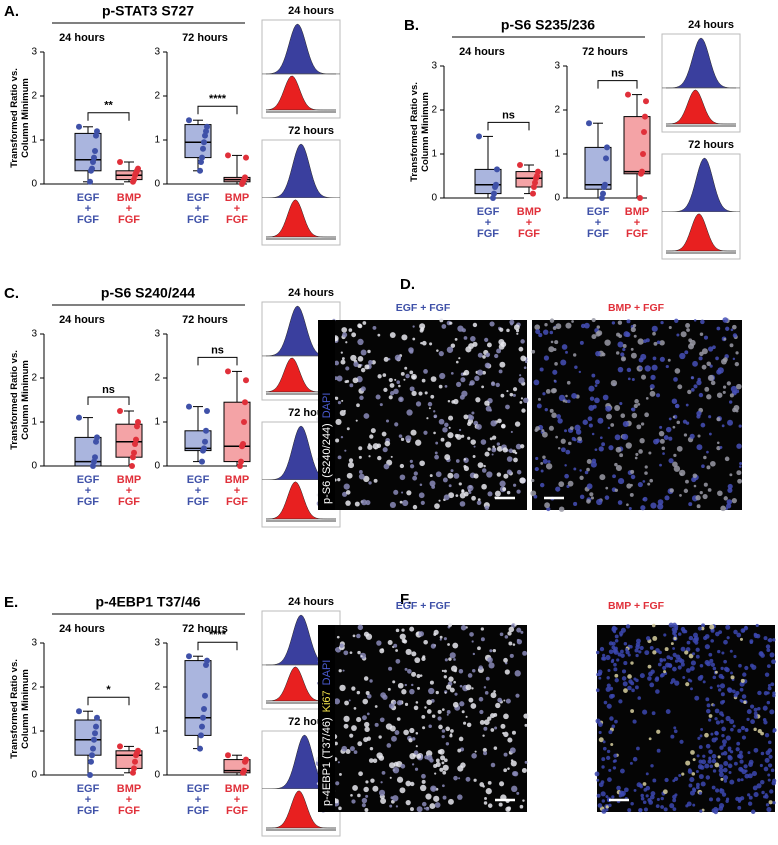  Describe the element at coordinates (34, 731) in the screenshot. I see `y-tick-label: 1` at that location.